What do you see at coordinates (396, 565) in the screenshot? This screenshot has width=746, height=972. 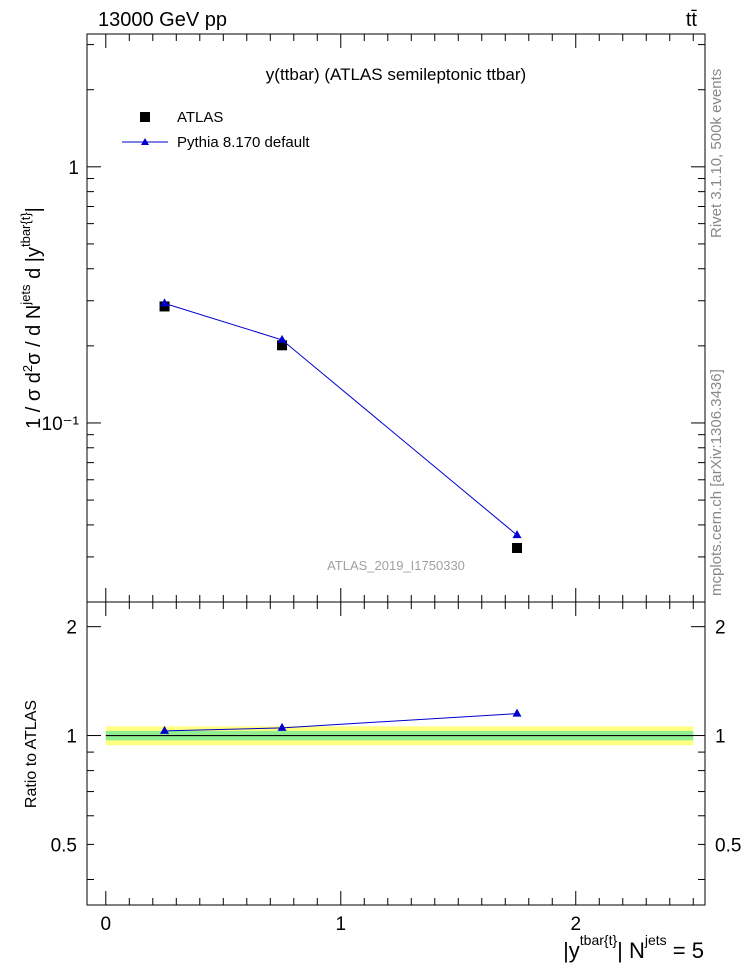 I see `watermark: ATLAS_2019_I1750330` at bounding box center [396, 565].